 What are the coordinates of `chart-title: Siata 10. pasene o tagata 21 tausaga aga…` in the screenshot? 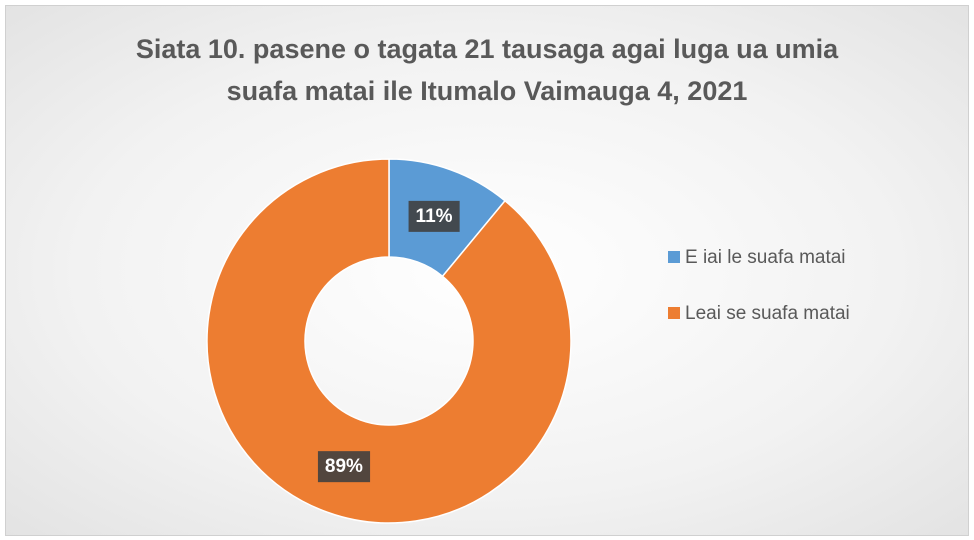 It's located at (487, 70).